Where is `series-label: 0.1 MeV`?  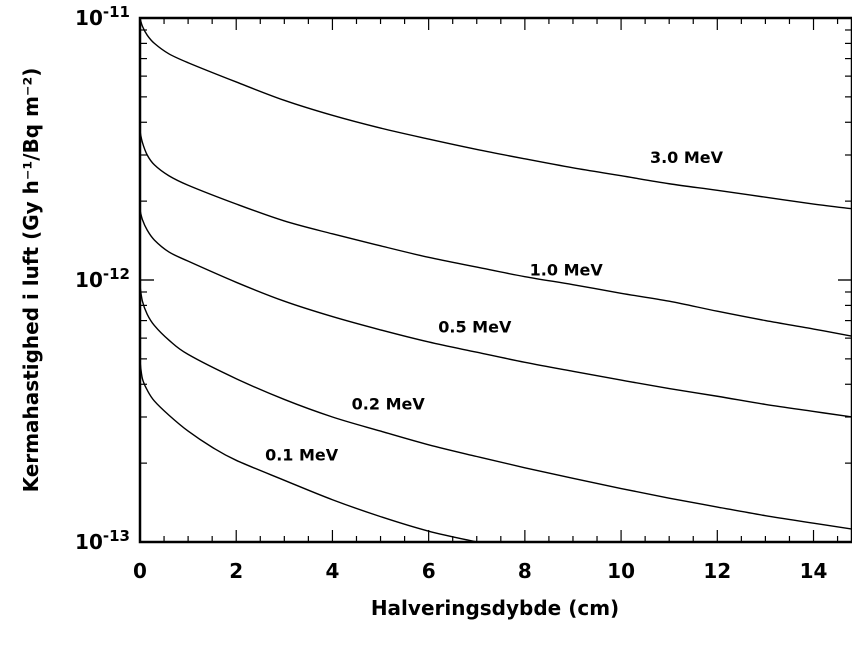
series-label: 0.1 MeV is located at coordinates (302, 454).